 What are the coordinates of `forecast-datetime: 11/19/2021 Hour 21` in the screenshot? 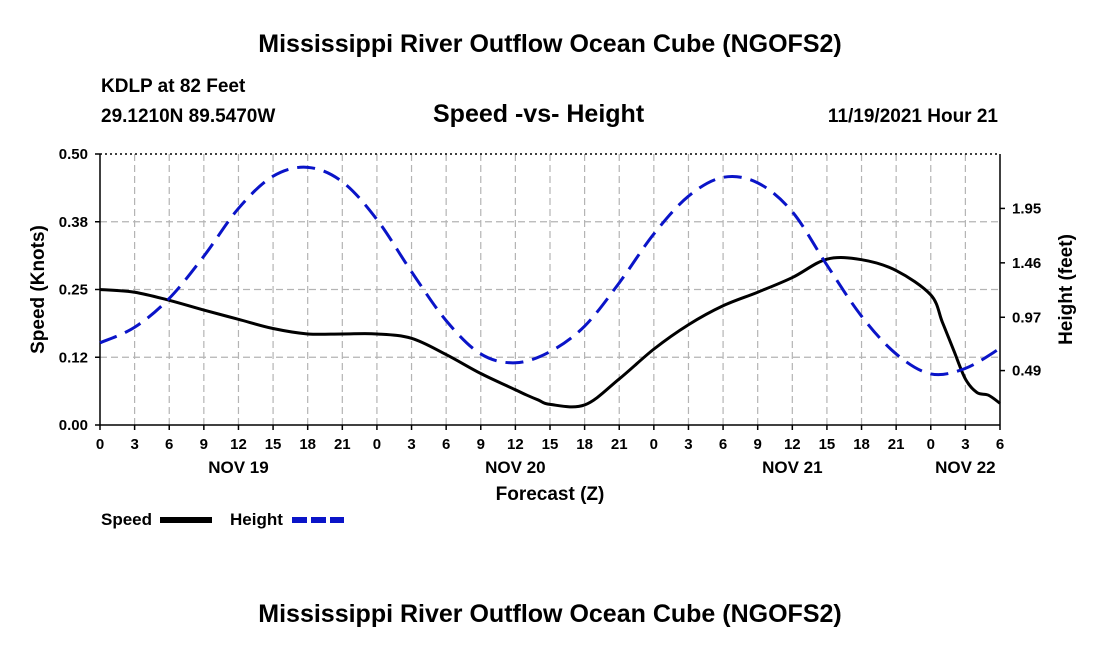 It's located at (912, 116).